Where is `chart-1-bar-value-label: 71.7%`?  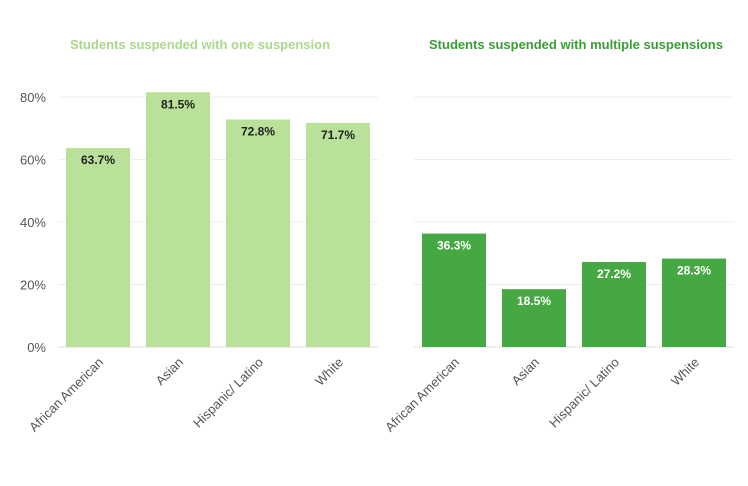 chart-1-bar-value-label: 71.7% is located at coordinates (338, 135).